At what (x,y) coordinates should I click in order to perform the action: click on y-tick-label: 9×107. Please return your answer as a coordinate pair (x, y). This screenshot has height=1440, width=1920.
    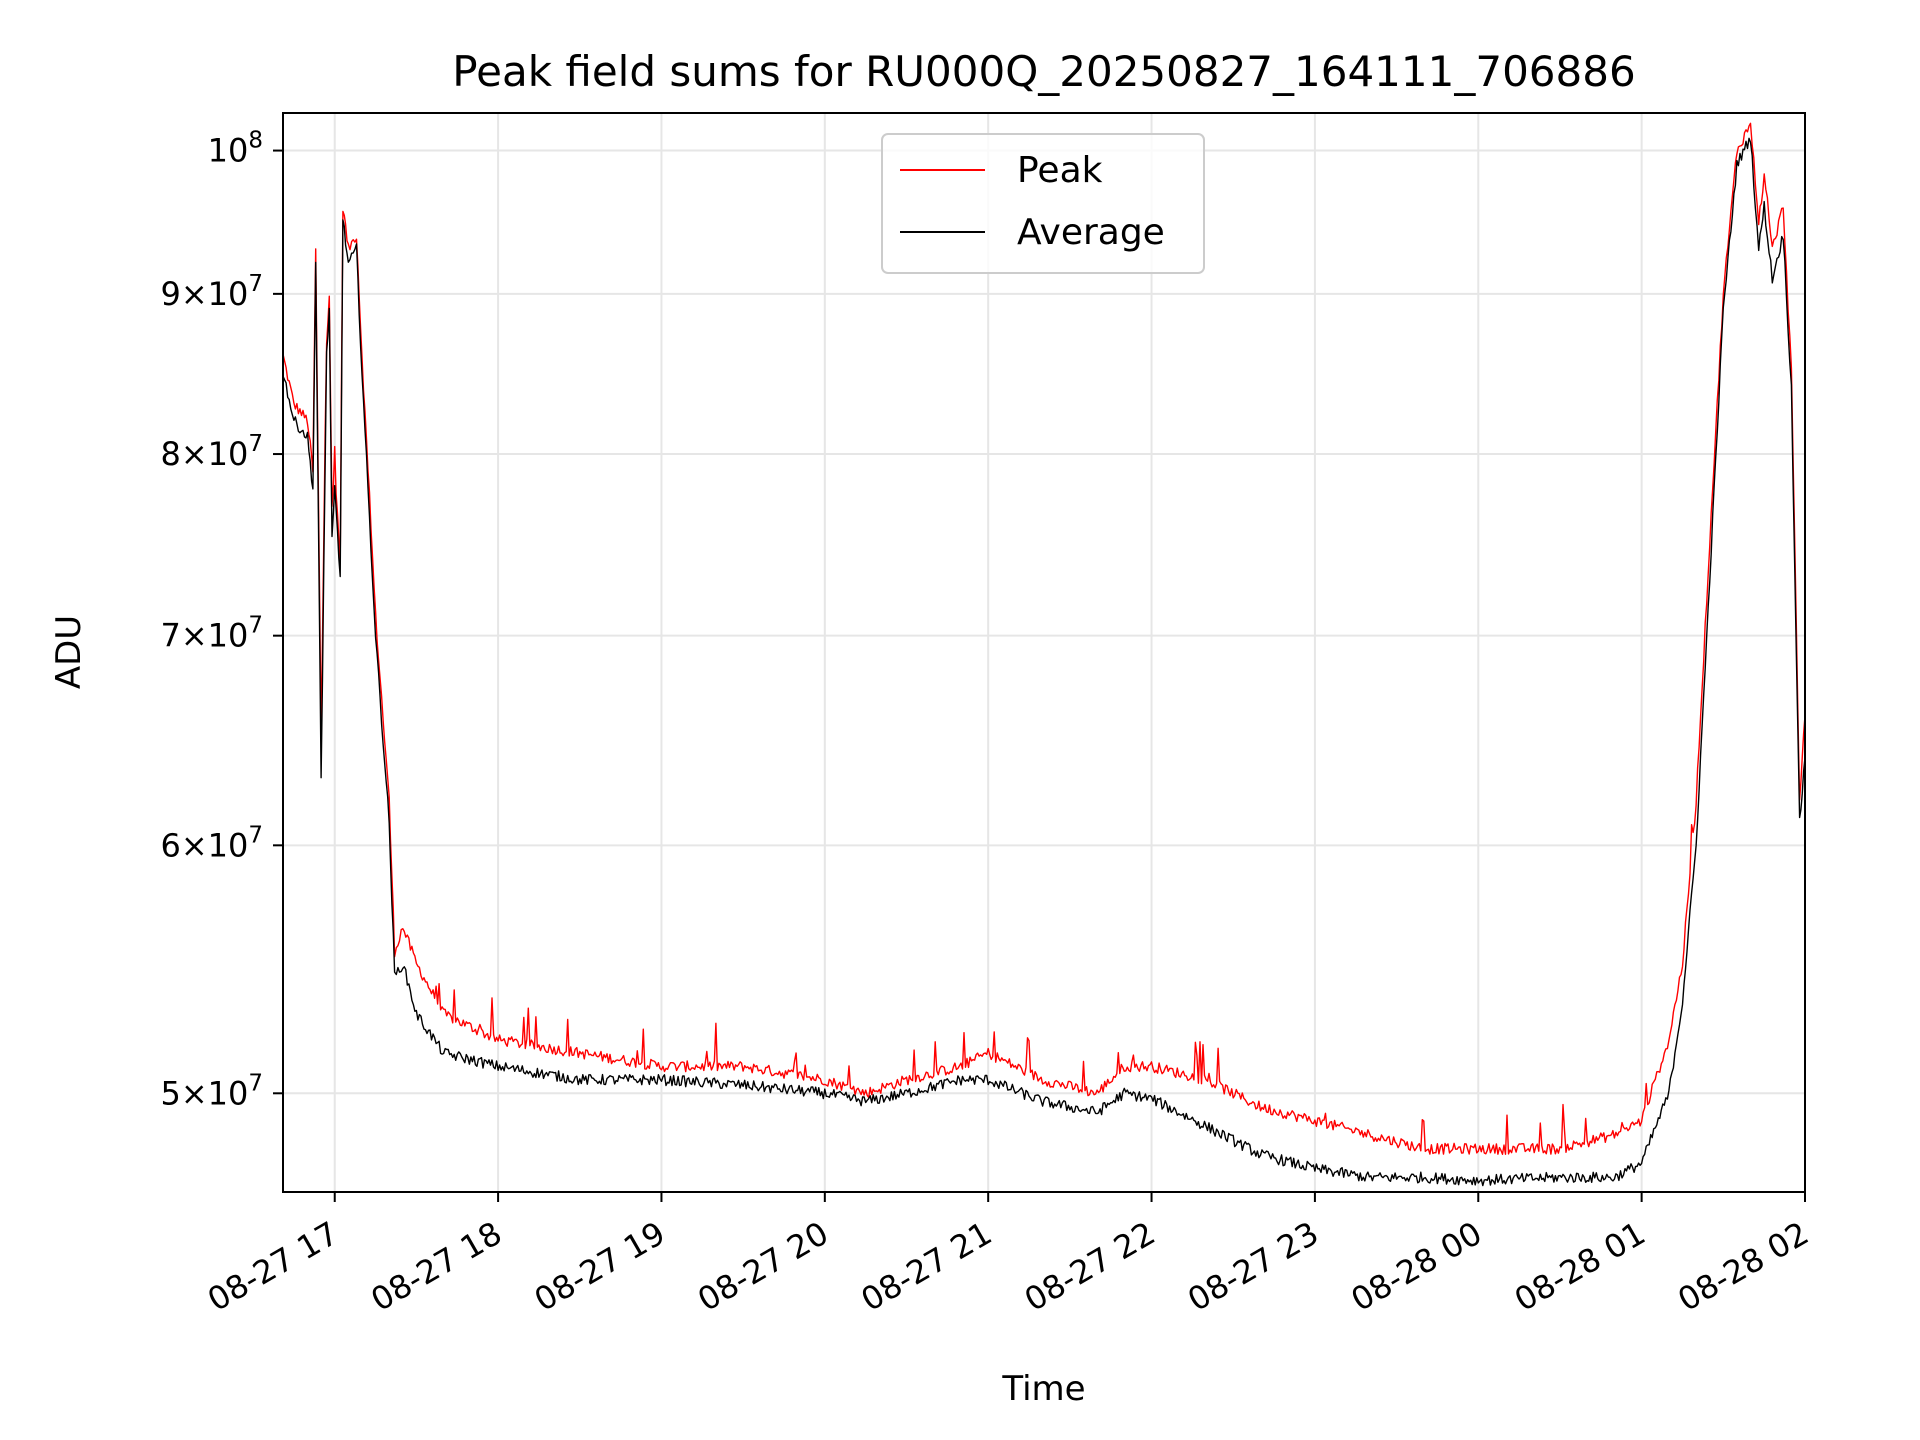
    Looking at the image, I should click on (211, 292).